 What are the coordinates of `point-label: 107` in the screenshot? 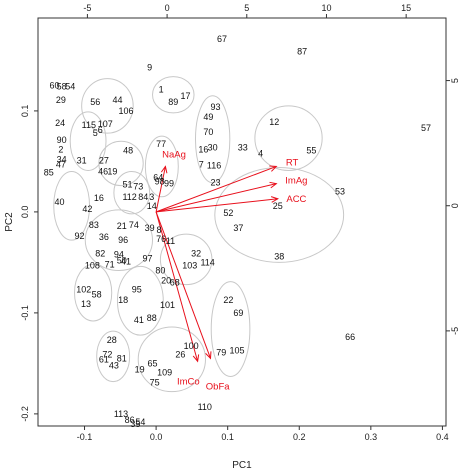 It's located at (105, 124).